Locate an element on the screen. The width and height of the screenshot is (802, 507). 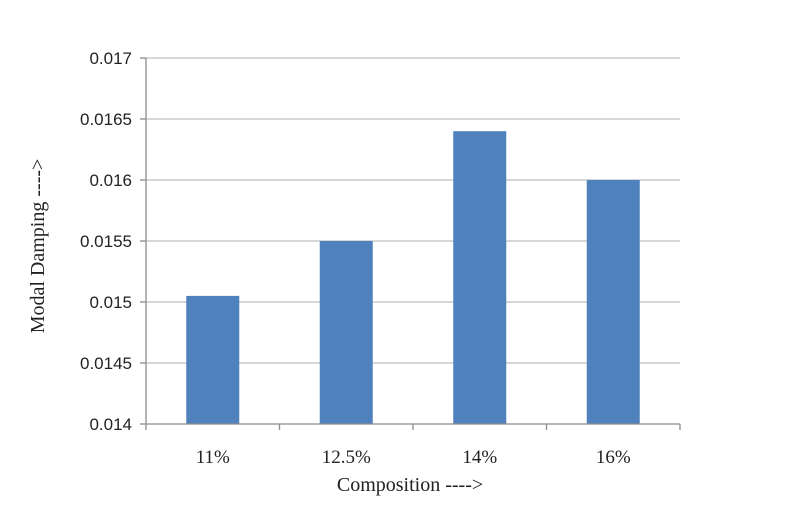
bar-16% is located at coordinates (613, 302).